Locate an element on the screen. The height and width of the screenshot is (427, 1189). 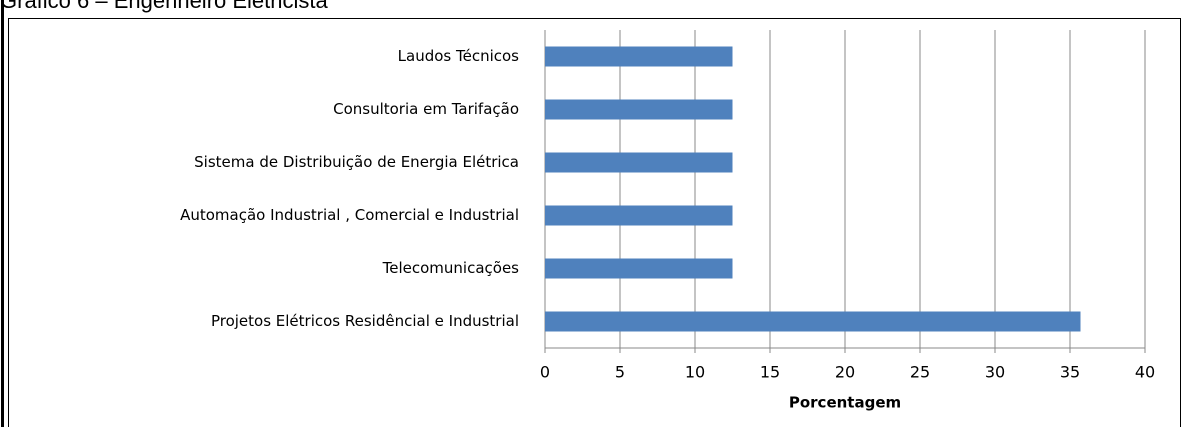
x-tick-label: 5 is located at coordinates (620, 372).